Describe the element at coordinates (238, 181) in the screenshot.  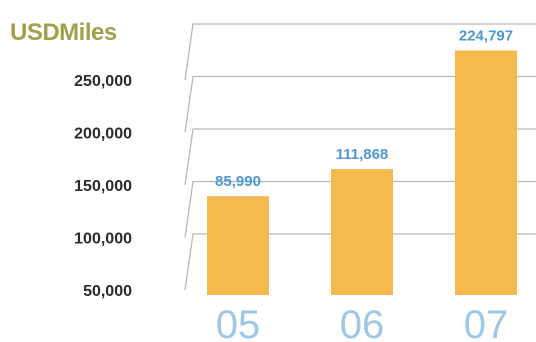
I see `data-label-05: 85,990` at that location.